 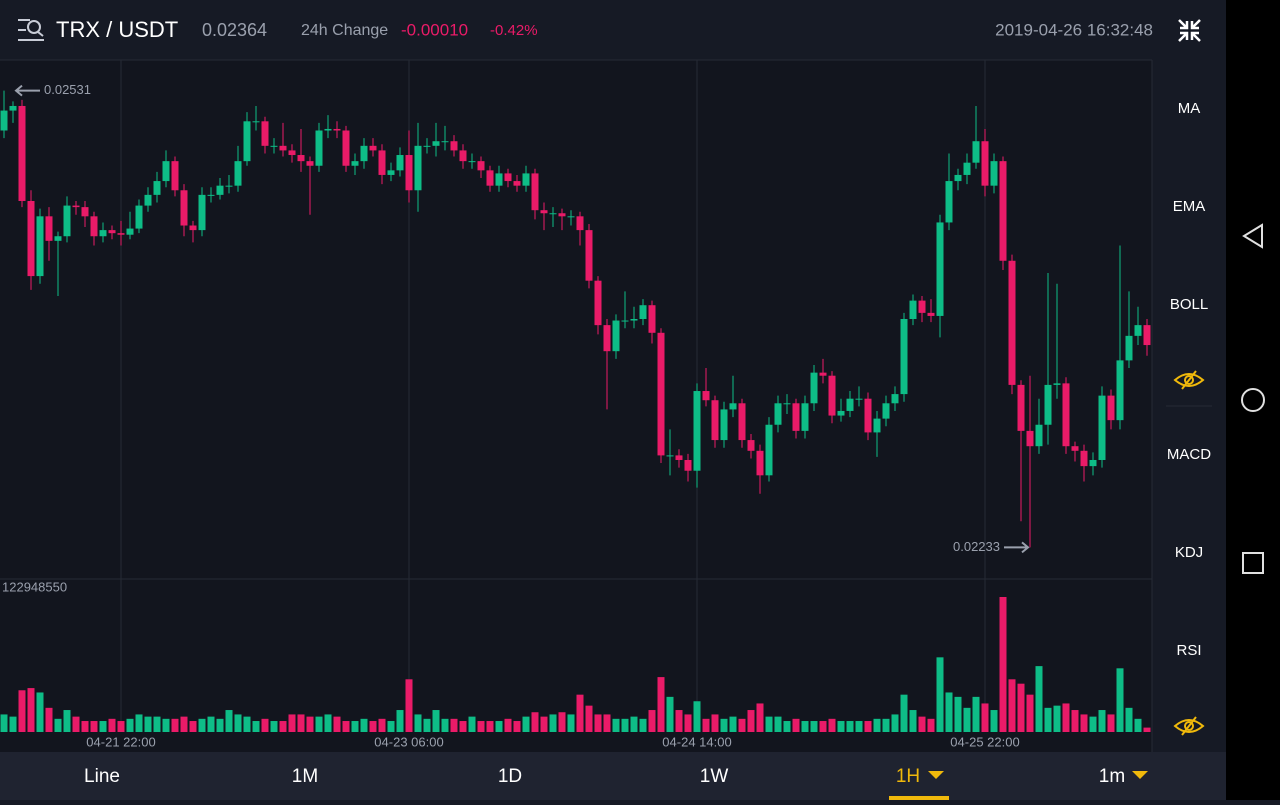 What do you see at coordinates (408, 741) in the screenshot?
I see `x-tick-label: 04-23 06:00` at bounding box center [408, 741].